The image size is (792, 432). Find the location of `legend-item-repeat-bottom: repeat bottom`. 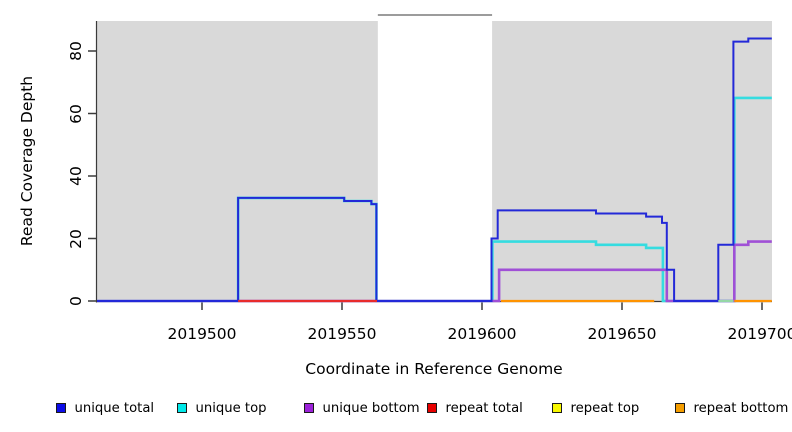

legend-item-repeat-bottom: repeat bottom is located at coordinates (732, 408).